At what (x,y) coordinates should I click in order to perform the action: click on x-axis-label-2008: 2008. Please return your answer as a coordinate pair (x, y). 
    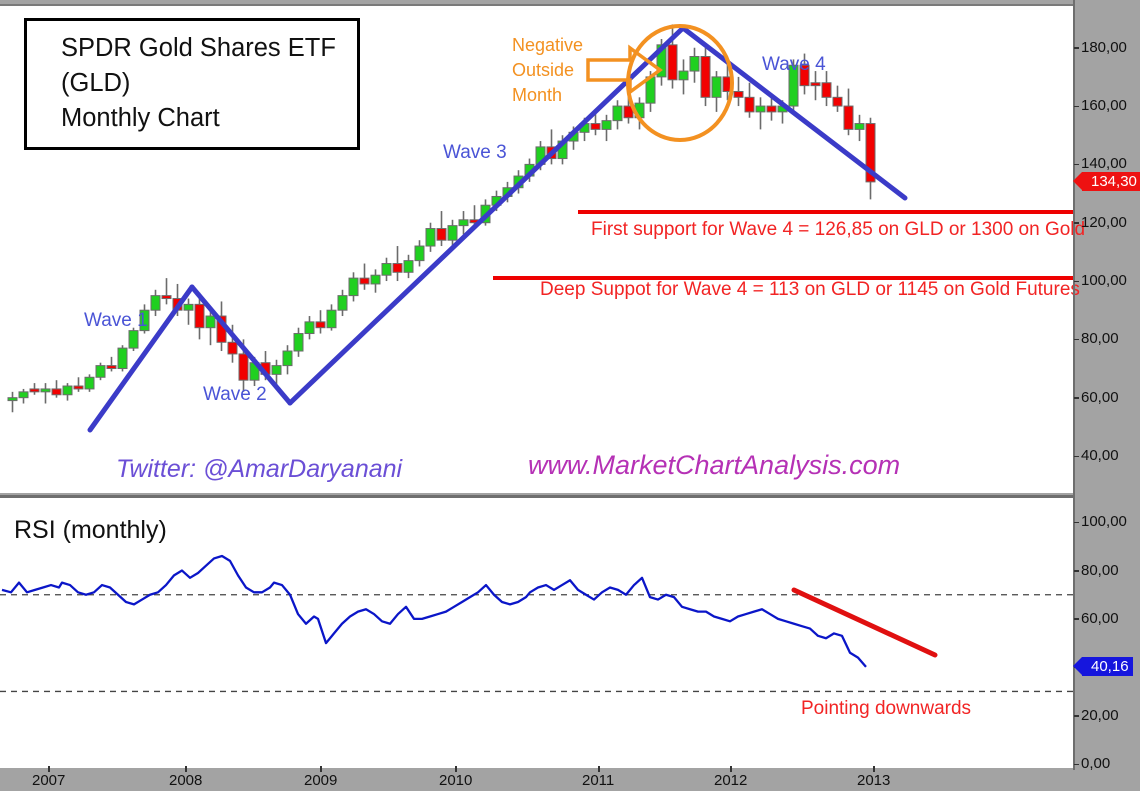
    Looking at the image, I should click on (186, 780).